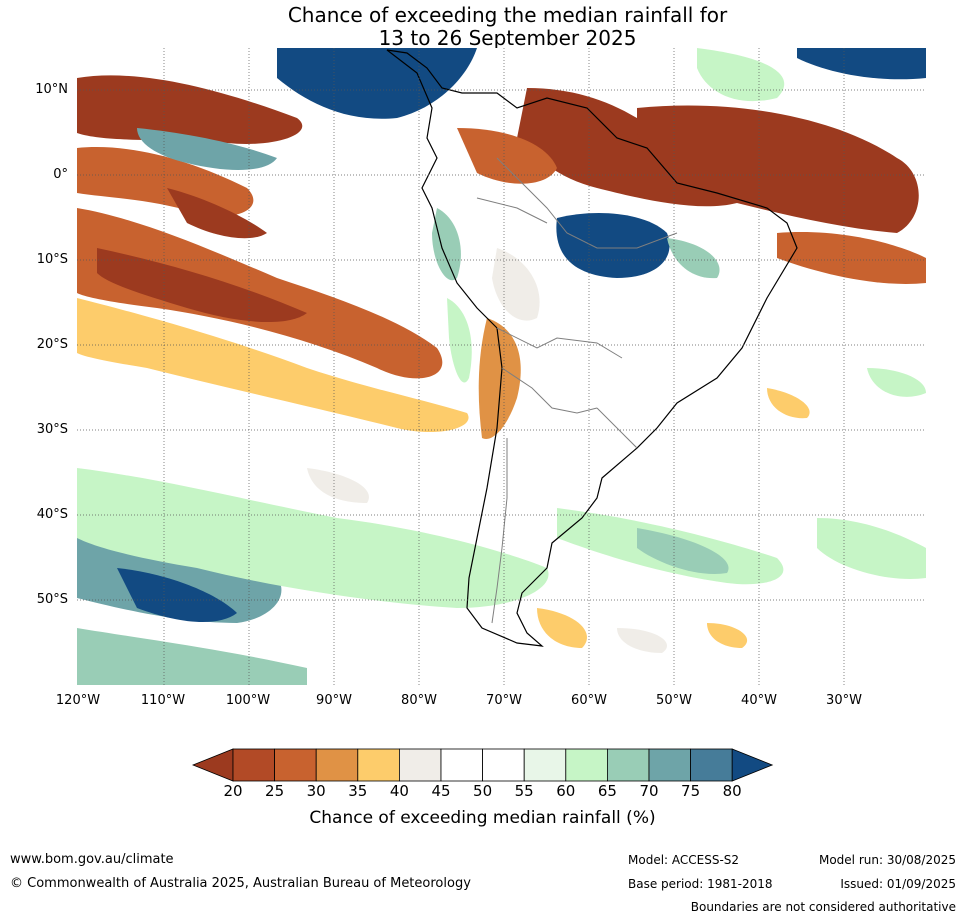 This screenshot has width=965, height=919. What do you see at coordinates (566, 791) in the screenshot?
I see `colorbar-tick-label: 60` at bounding box center [566, 791].